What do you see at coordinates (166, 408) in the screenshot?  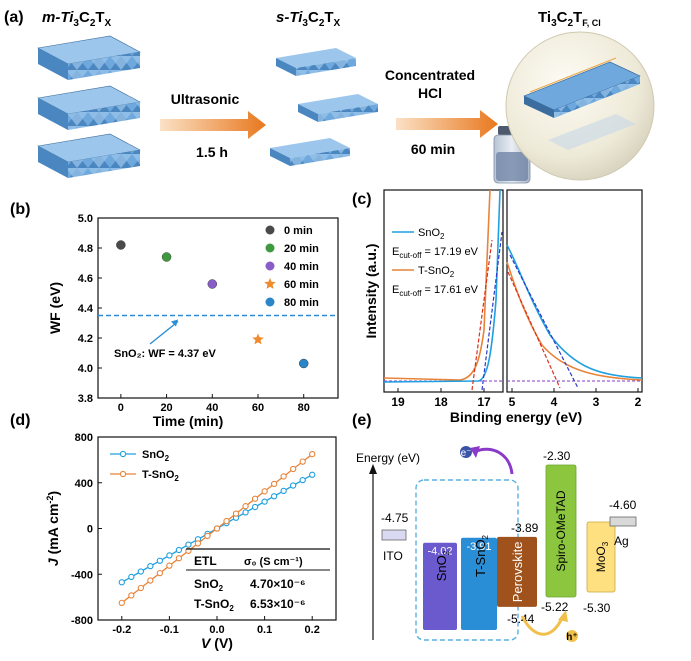 I see `x-tick-label: 20` at bounding box center [166, 408].